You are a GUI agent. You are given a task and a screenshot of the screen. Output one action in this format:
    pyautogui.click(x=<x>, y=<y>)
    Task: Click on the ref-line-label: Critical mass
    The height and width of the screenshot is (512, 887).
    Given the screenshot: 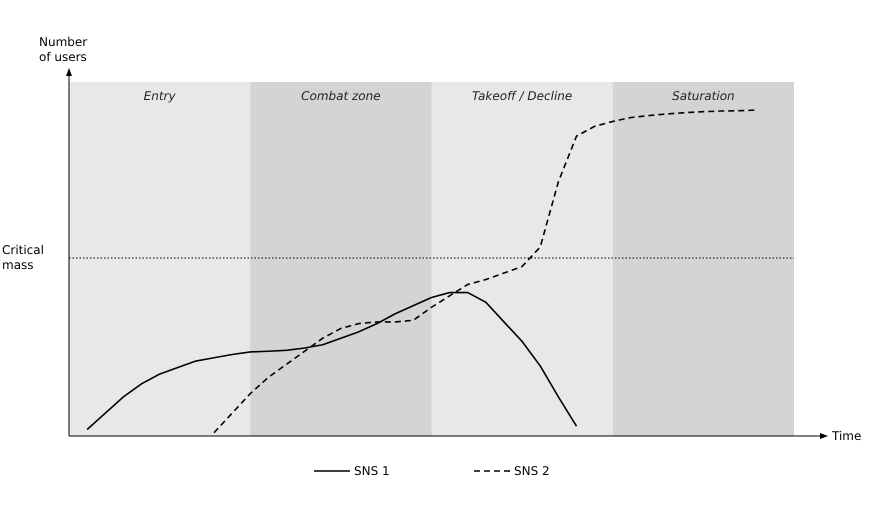 What is the action you would take?
    pyautogui.click(x=23, y=257)
    